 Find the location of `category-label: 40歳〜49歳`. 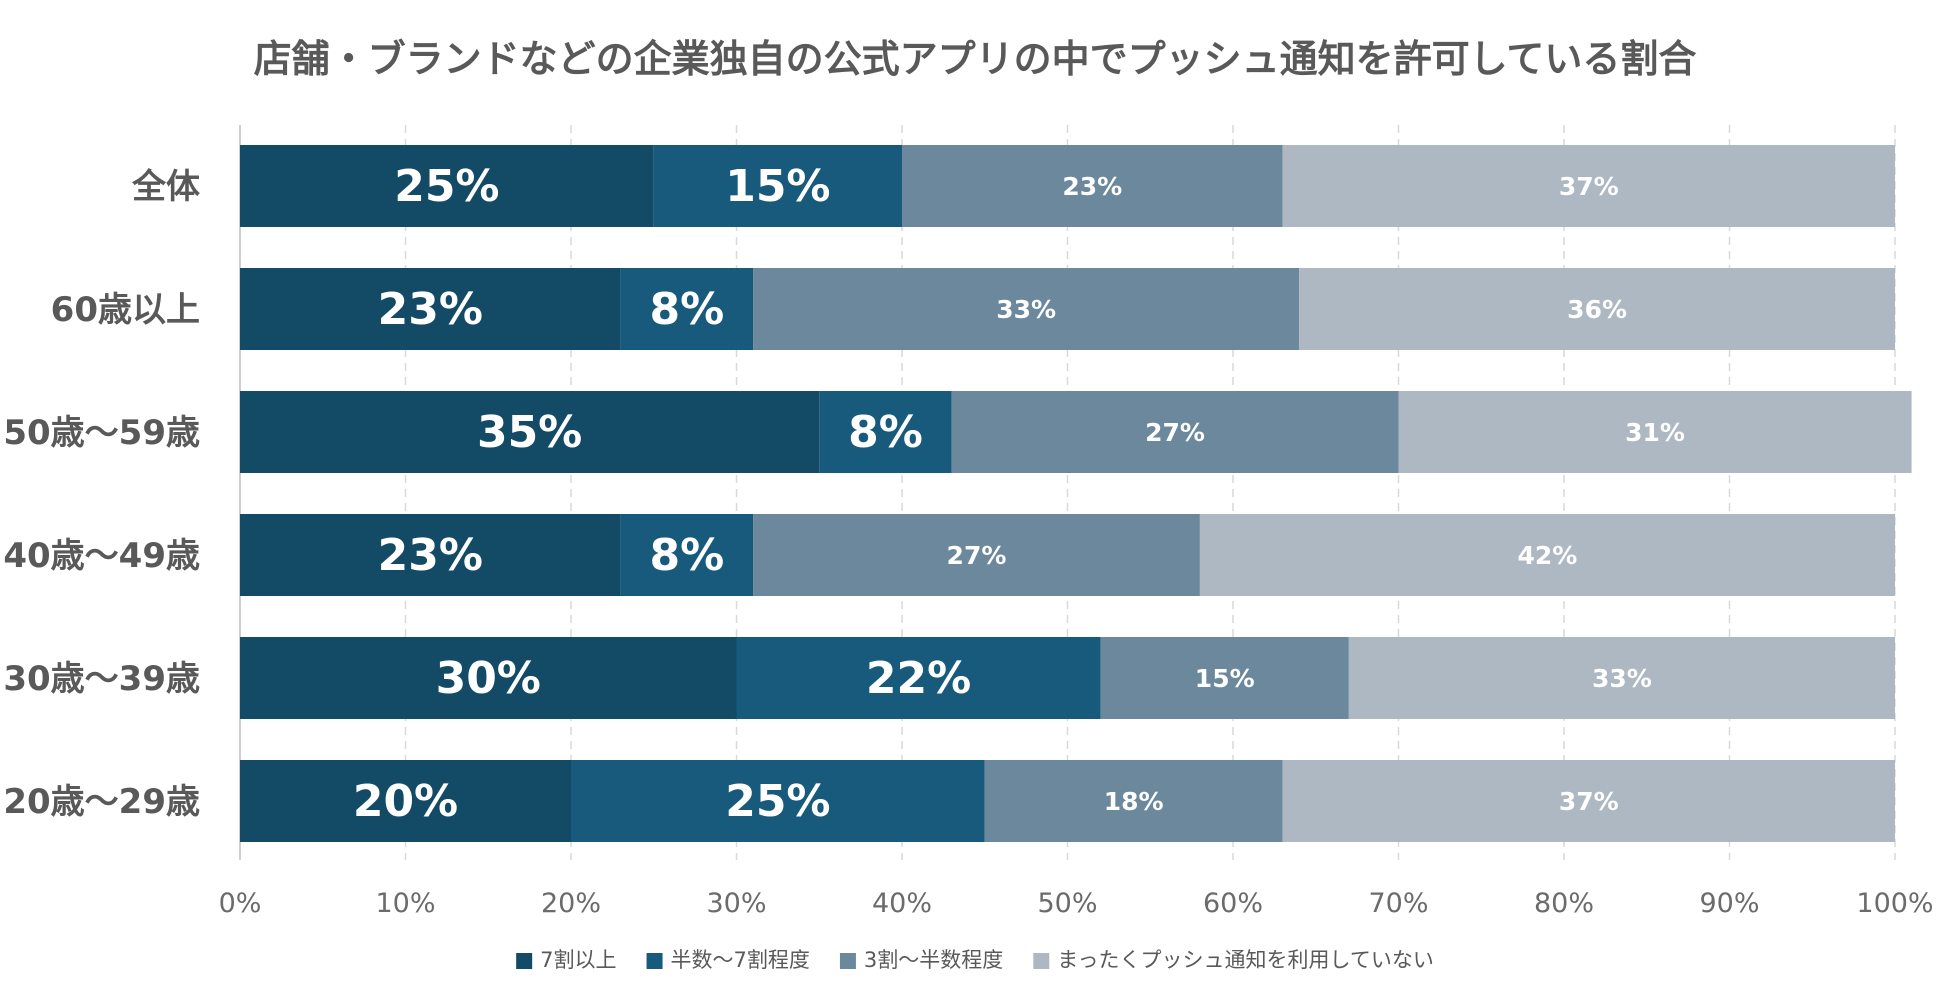

category-label: 40歳〜49歳 is located at coordinates (101, 556).